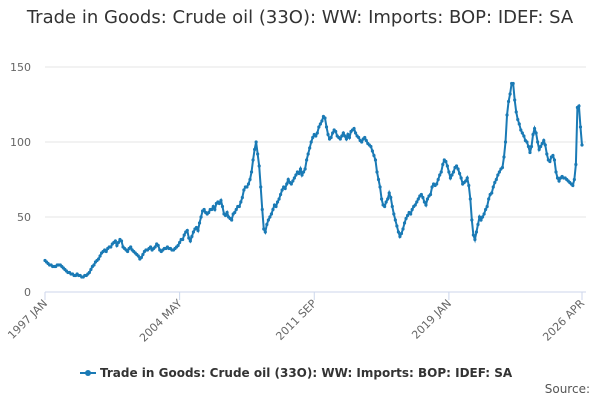 The image size is (600, 400). I want to click on source-label: Source:, so click(567, 389).